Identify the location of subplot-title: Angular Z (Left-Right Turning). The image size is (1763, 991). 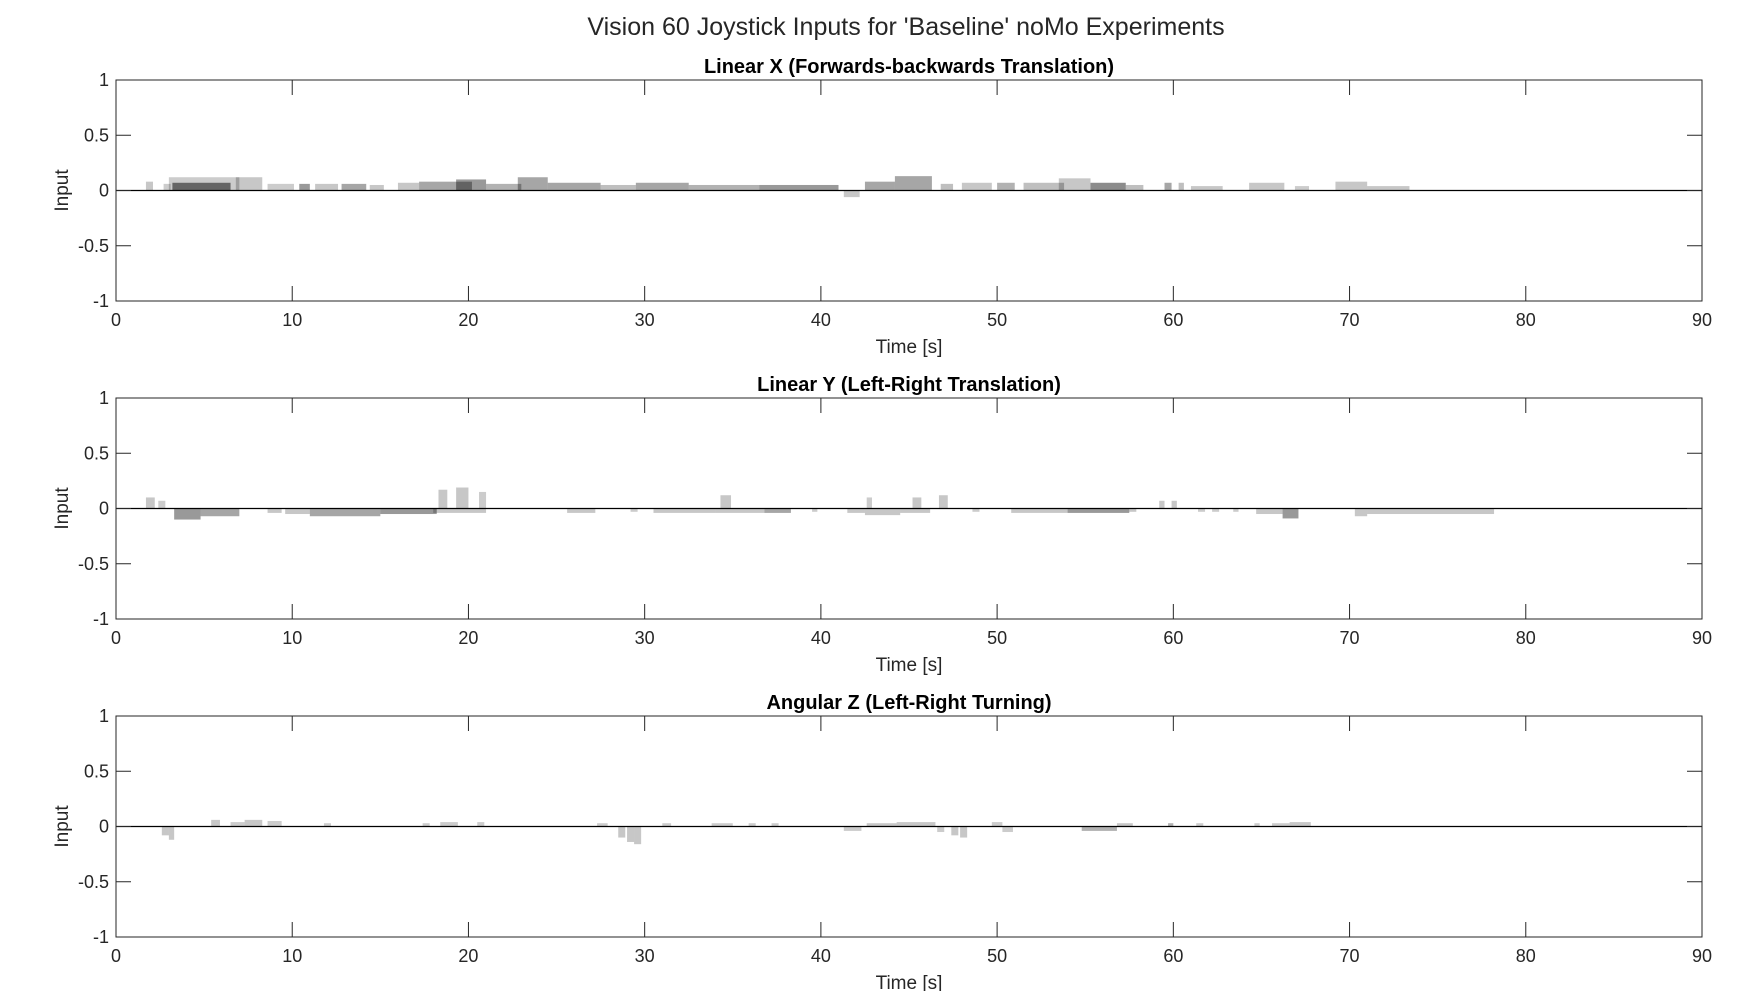
(908, 703).